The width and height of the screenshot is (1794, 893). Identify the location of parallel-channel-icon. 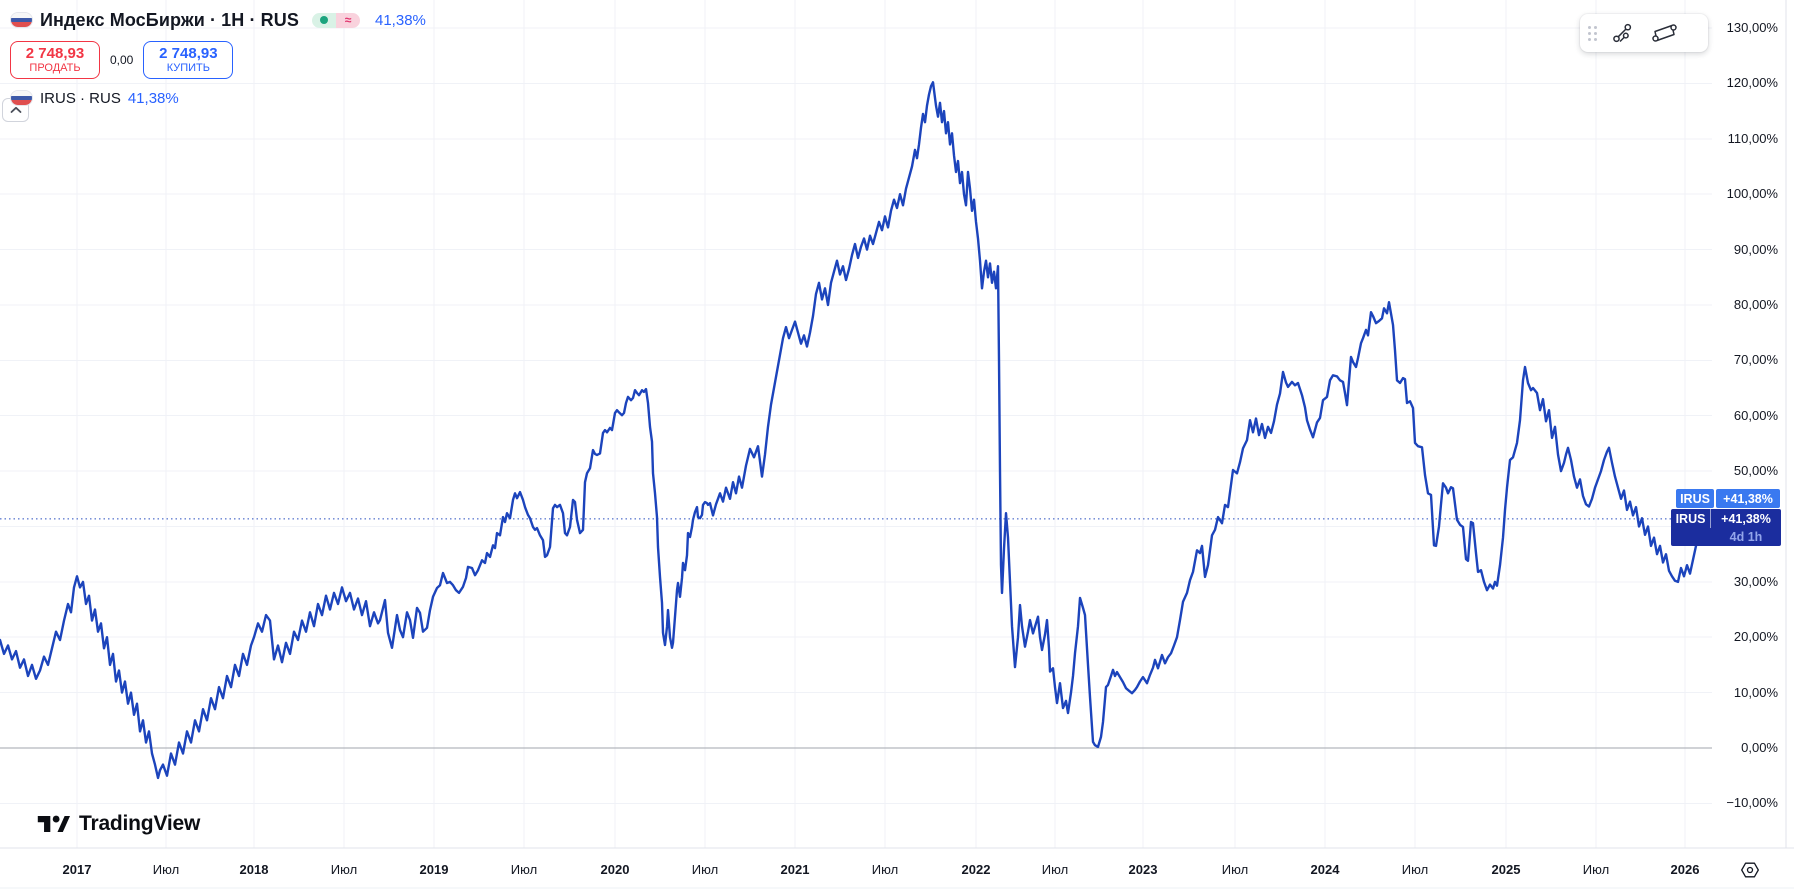
(1664, 33).